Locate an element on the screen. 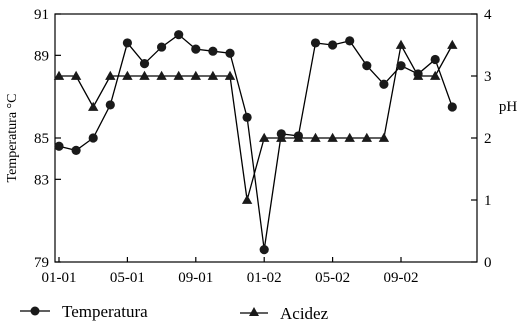 Image resolution: width=522 pixels, height=328 pixels. legend: Temperatura Acidez is located at coordinates (174, 312).